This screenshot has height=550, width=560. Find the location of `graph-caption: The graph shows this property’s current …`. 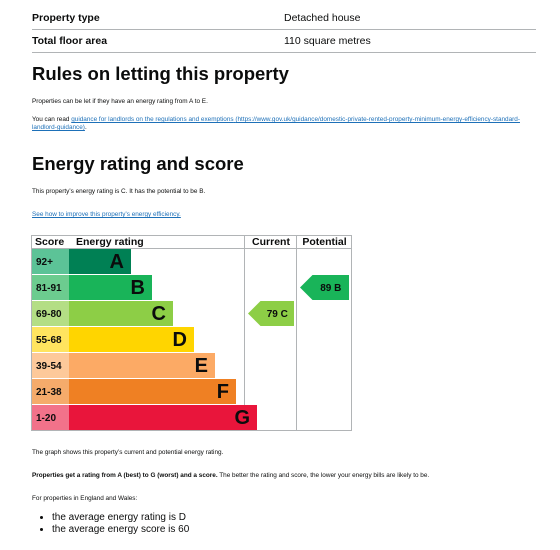

graph-caption: The graph shows this property’s current … is located at coordinates (128, 452).